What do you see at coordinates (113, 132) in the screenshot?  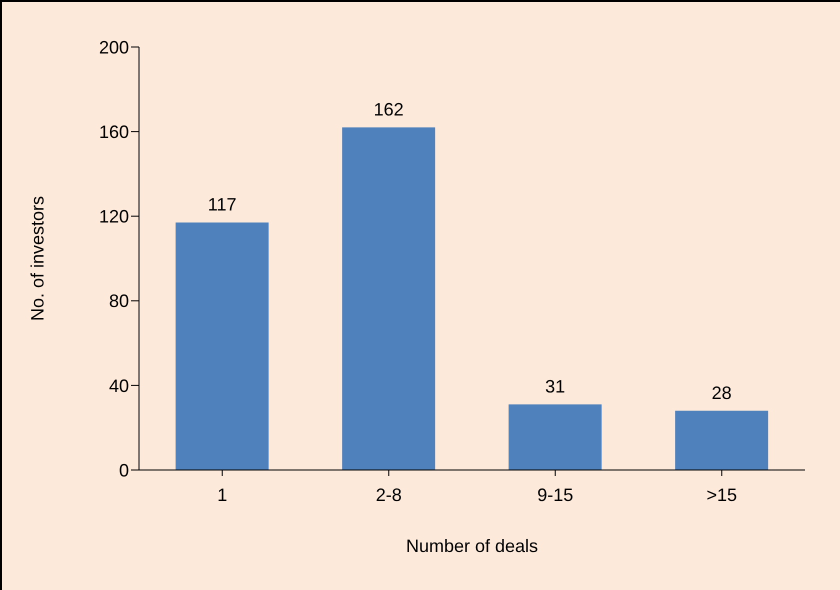 I see `y-tick-label: 160` at bounding box center [113, 132].